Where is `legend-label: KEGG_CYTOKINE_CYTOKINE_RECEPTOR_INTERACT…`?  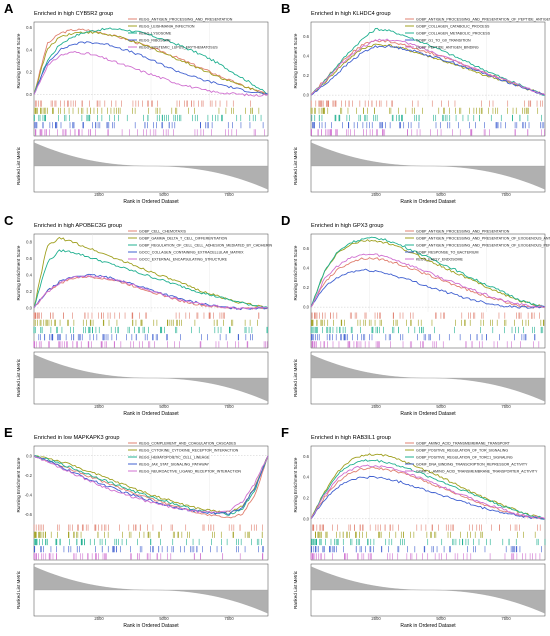
legend-label: KEGG_CYTOKINE_CYTOKINE_RECEPTOR_INTERACT… is located at coordinates (189, 450).